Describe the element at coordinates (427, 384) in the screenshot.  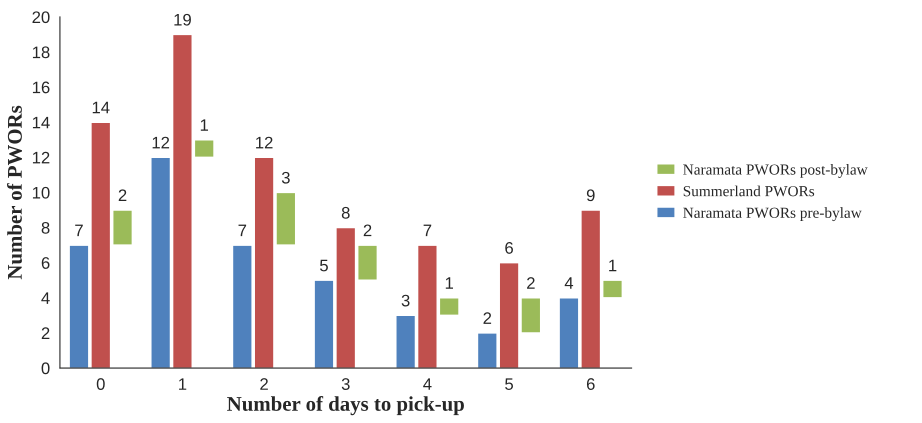
I see `x-tick-label: 4` at that location.